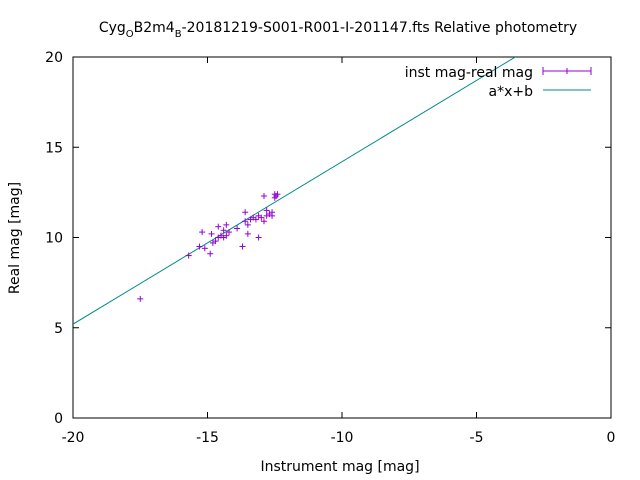 This screenshot has width=640, height=480. Describe the element at coordinates (477, 438) in the screenshot. I see `x-tick-label: -5` at that location.